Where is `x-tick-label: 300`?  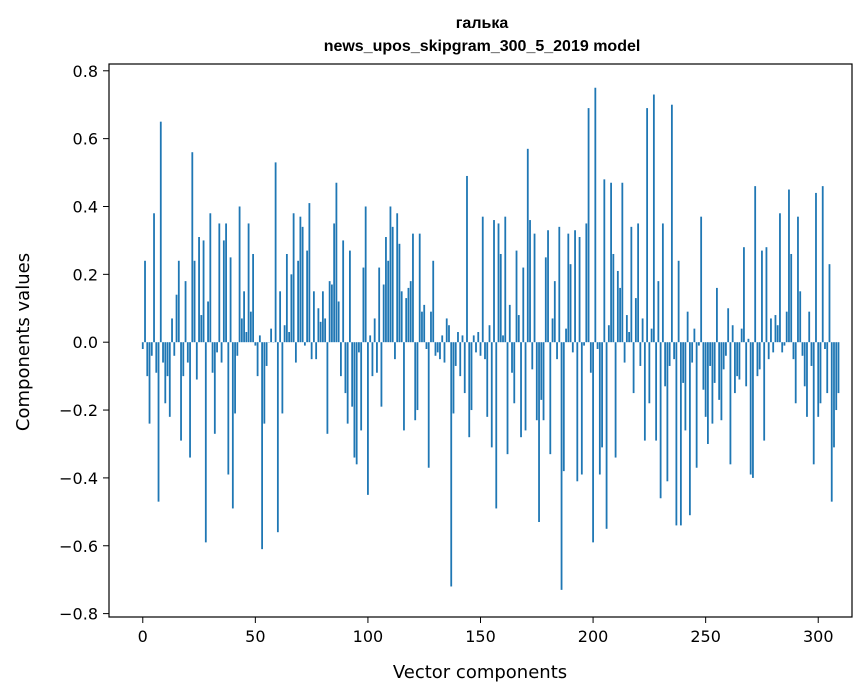
x-tick-label: 300 is located at coordinates (818, 636).